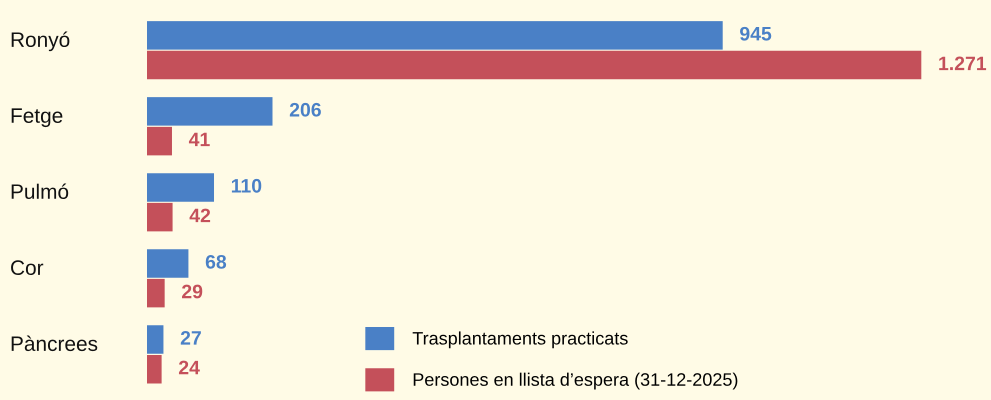  I want to click on y-tick-label: Cor, so click(27, 268).